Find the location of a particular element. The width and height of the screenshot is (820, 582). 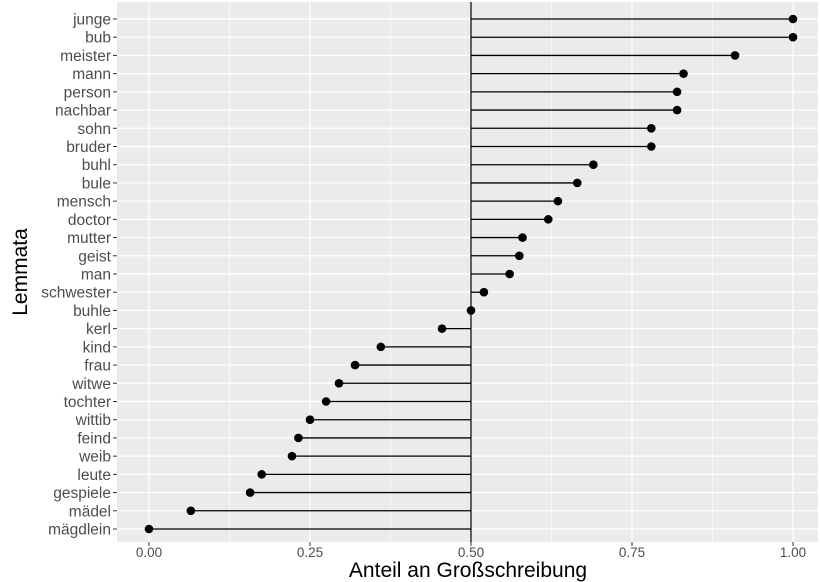

y-tick-label-bule: bule is located at coordinates (96, 183).